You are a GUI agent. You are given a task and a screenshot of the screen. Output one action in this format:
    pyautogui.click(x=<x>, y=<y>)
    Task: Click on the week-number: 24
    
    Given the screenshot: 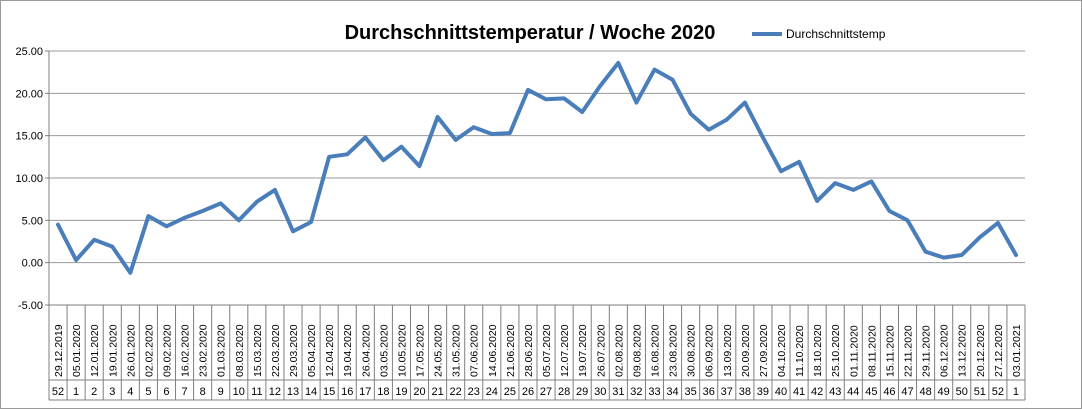 What is the action you would take?
    pyautogui.click(x=492, y=392)
    